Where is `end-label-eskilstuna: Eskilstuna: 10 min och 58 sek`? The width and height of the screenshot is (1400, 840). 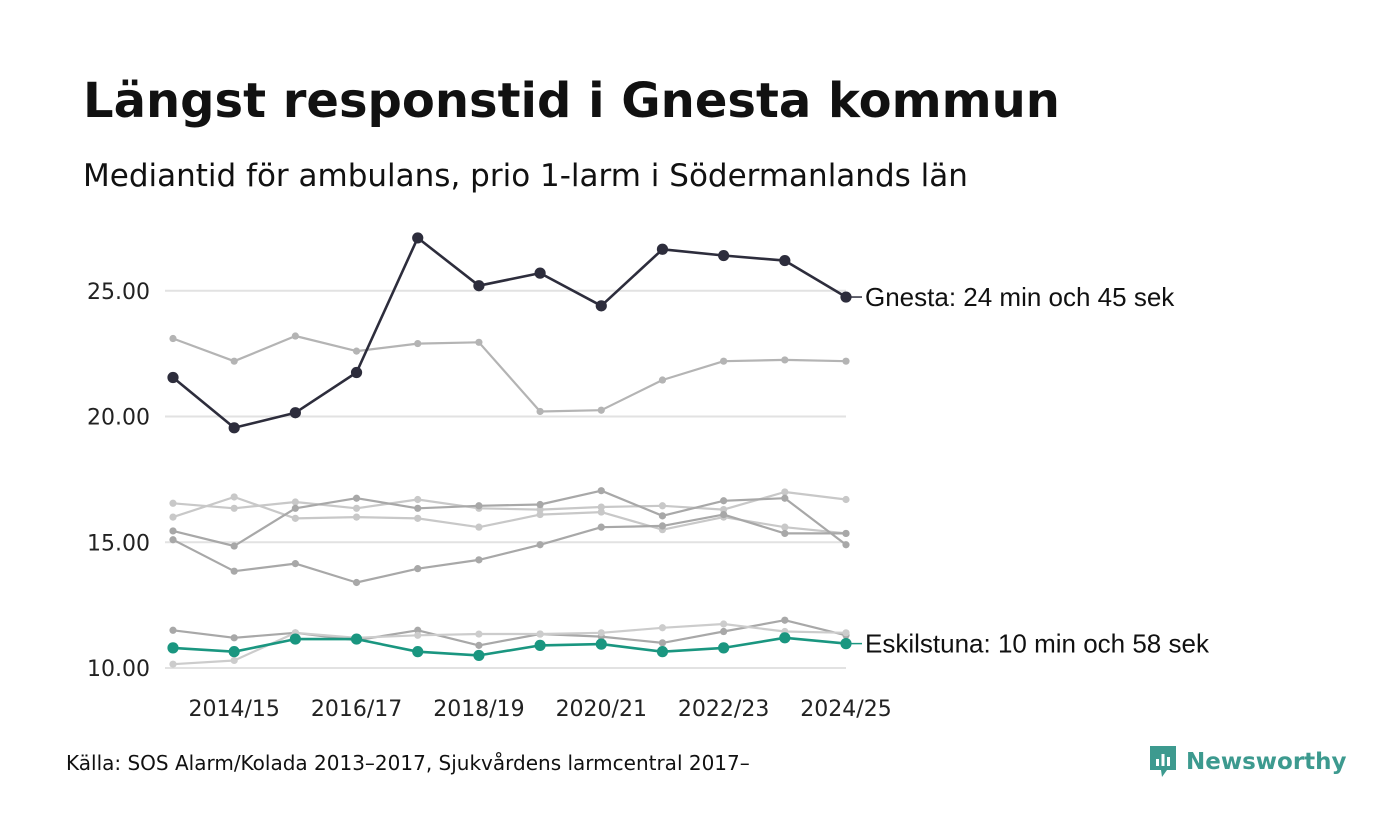
end-label-eskilstuna: Eskilstuna: 10 min och 58 sek is located at coordinates (1037, 644).